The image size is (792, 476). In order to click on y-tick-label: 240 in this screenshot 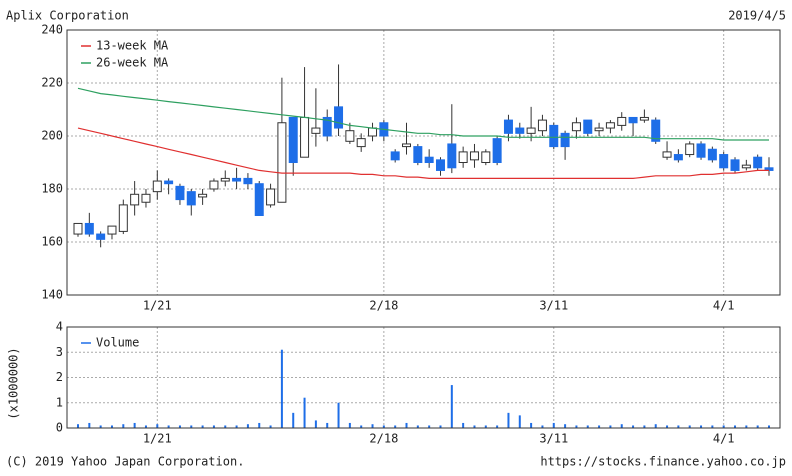, I will do `click(52, 30)`.